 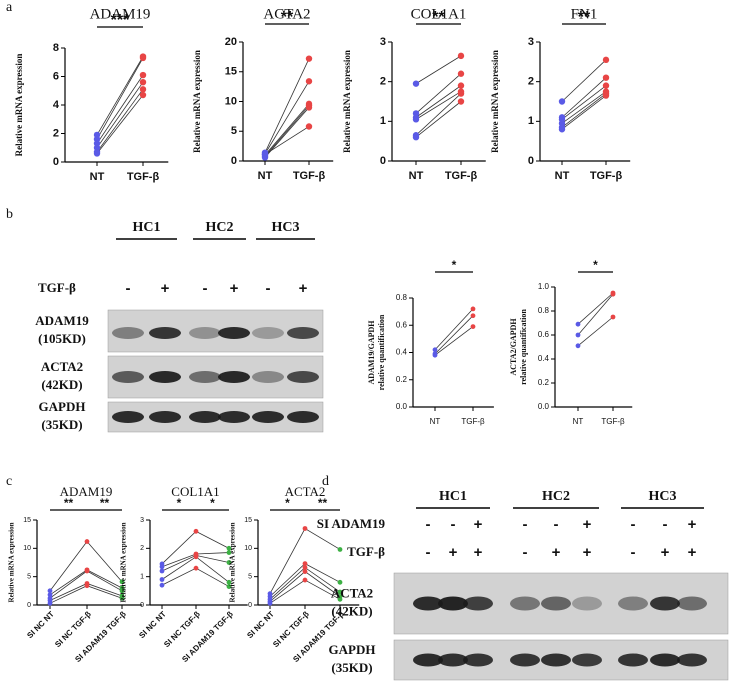 I want to click on panel-label: d, so click(x=325, y=481).